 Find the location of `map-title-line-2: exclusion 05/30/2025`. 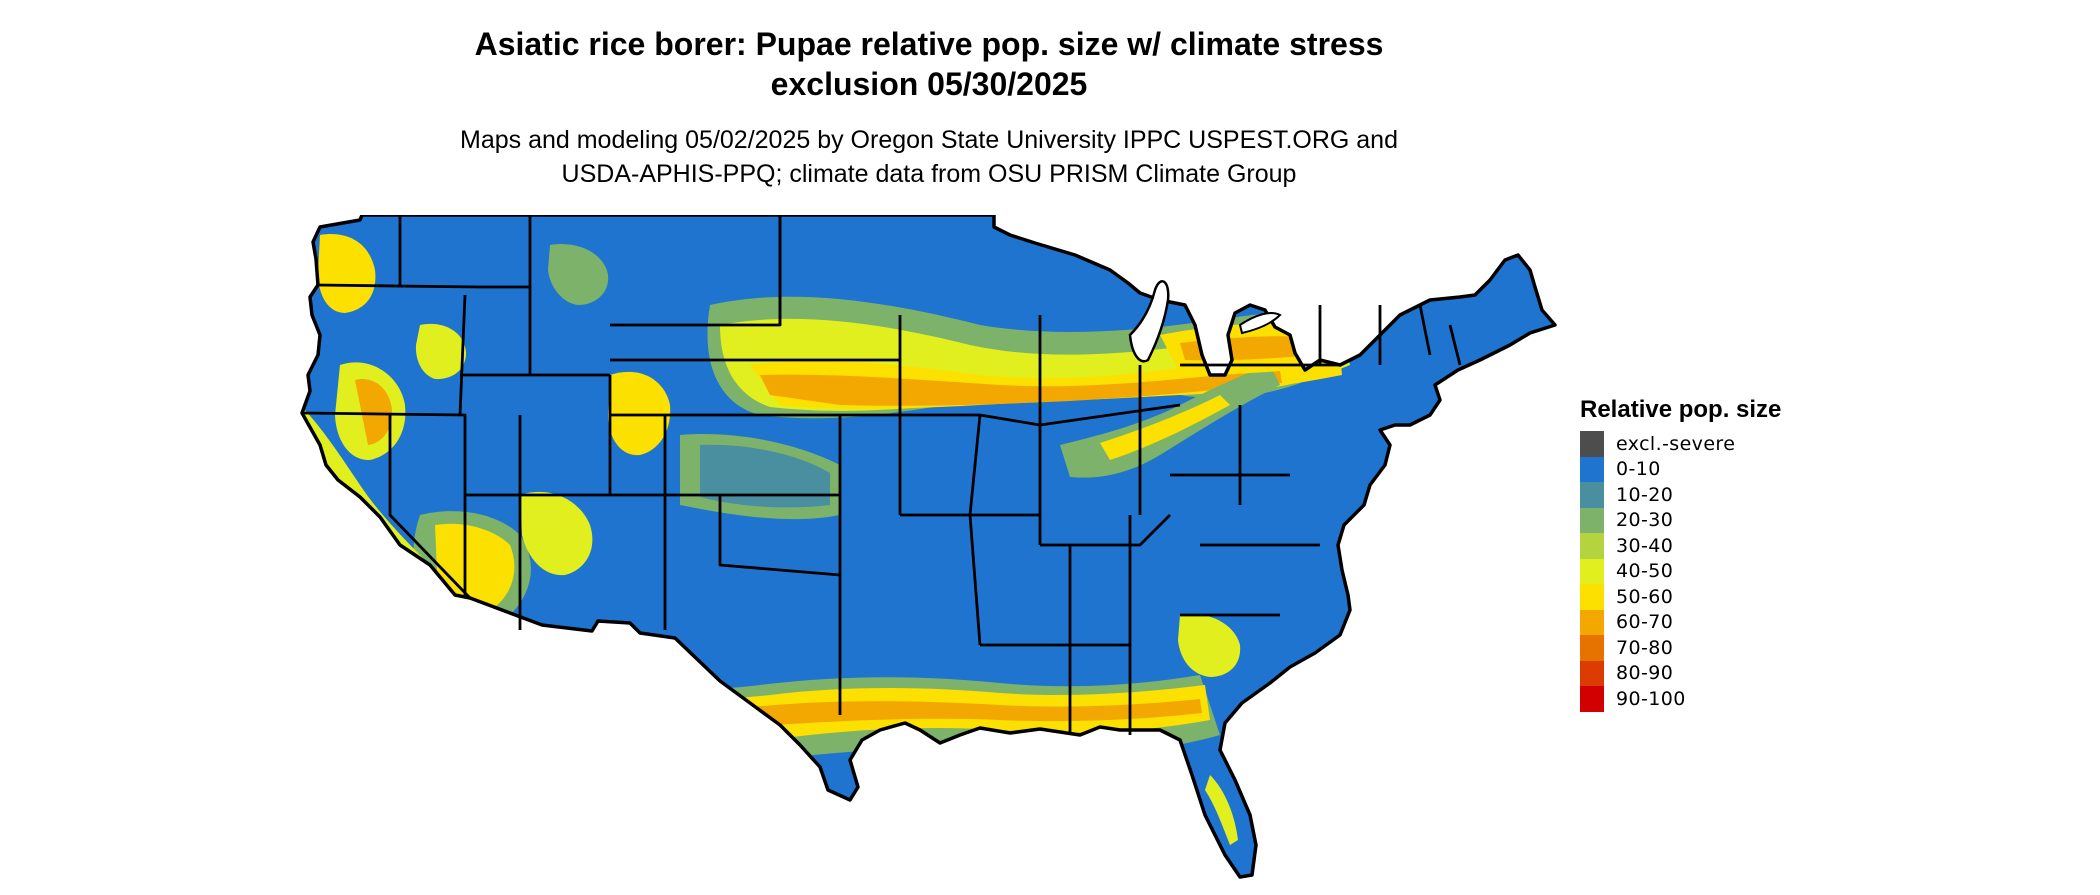

map-title-line-2: exclusion 05/30/2025 is located at coordinates (929, 84).